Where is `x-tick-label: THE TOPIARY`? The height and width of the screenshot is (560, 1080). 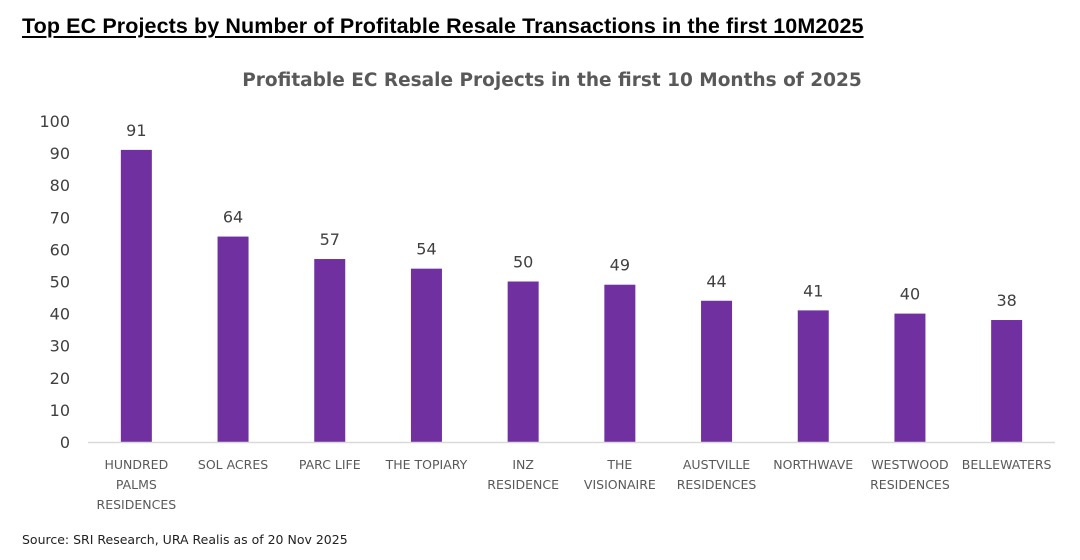
x-tick-label: THE TOPIARY is located at coordinates (426, 464).